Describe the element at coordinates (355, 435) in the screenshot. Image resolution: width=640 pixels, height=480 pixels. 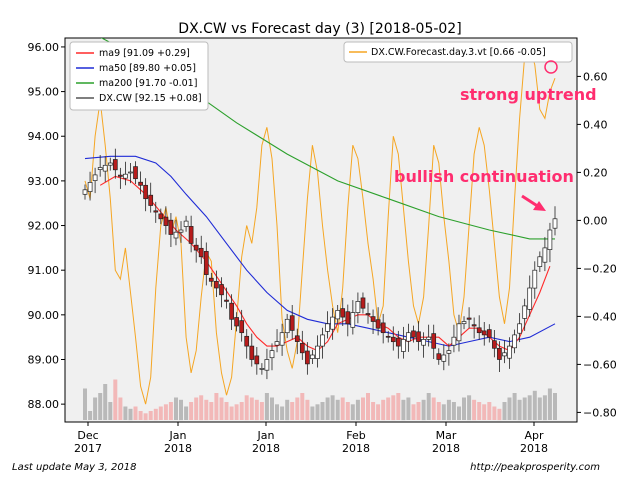
I see `x-tick-label-month: Feb` at that location.